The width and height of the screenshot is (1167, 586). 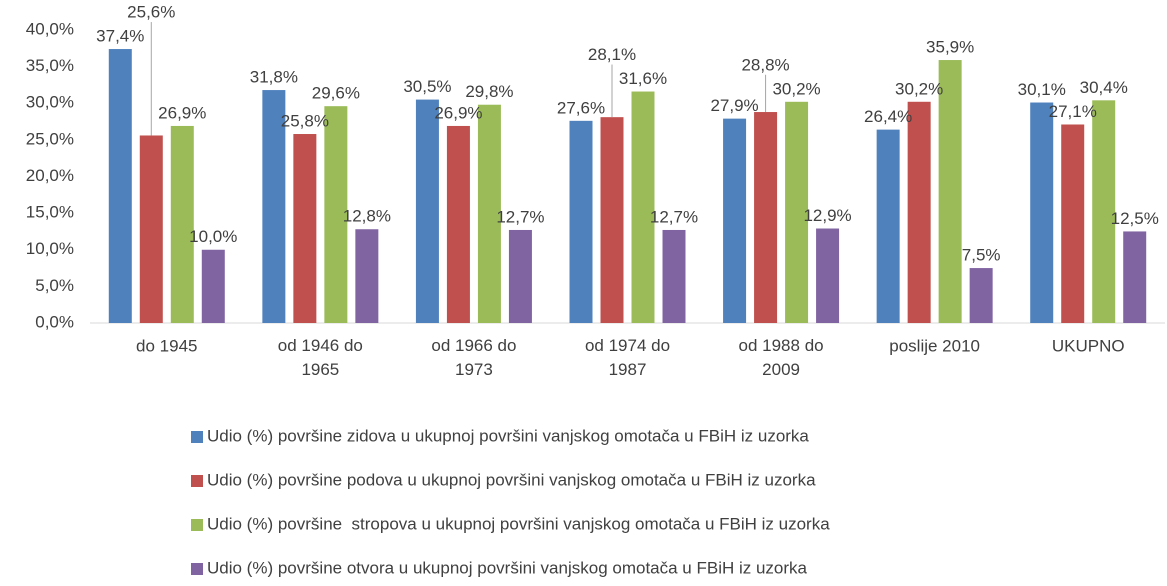 What do you see at coordinates (627, 357) in the screenshot?
I see `x-tick-label: od 1974 do 1987` at bounding box center [627, 357].